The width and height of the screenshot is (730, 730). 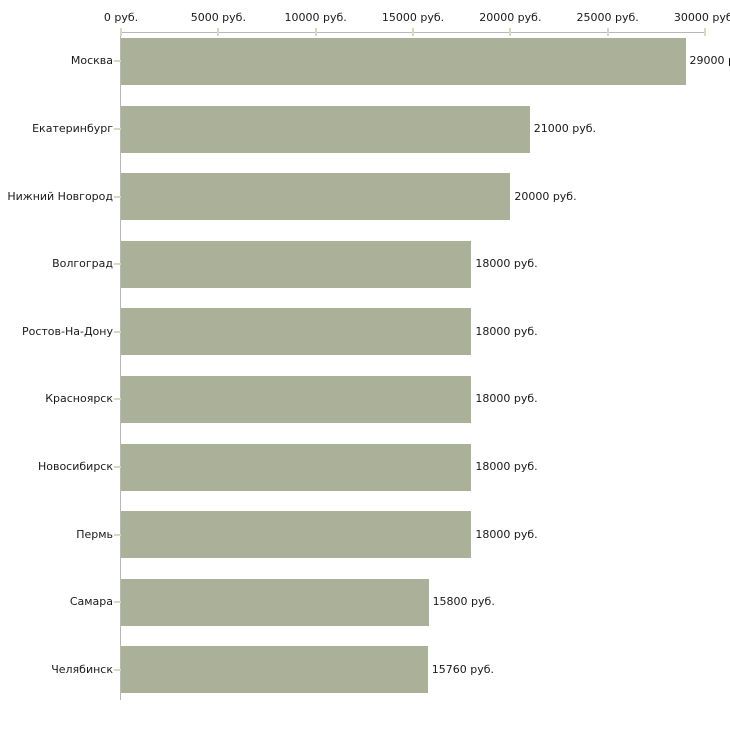 What do you see at coordinates (315, 17) in the screenshot?
I see `x-axis-tick-label: 10000 руб.` at bounding box center [315, 17].